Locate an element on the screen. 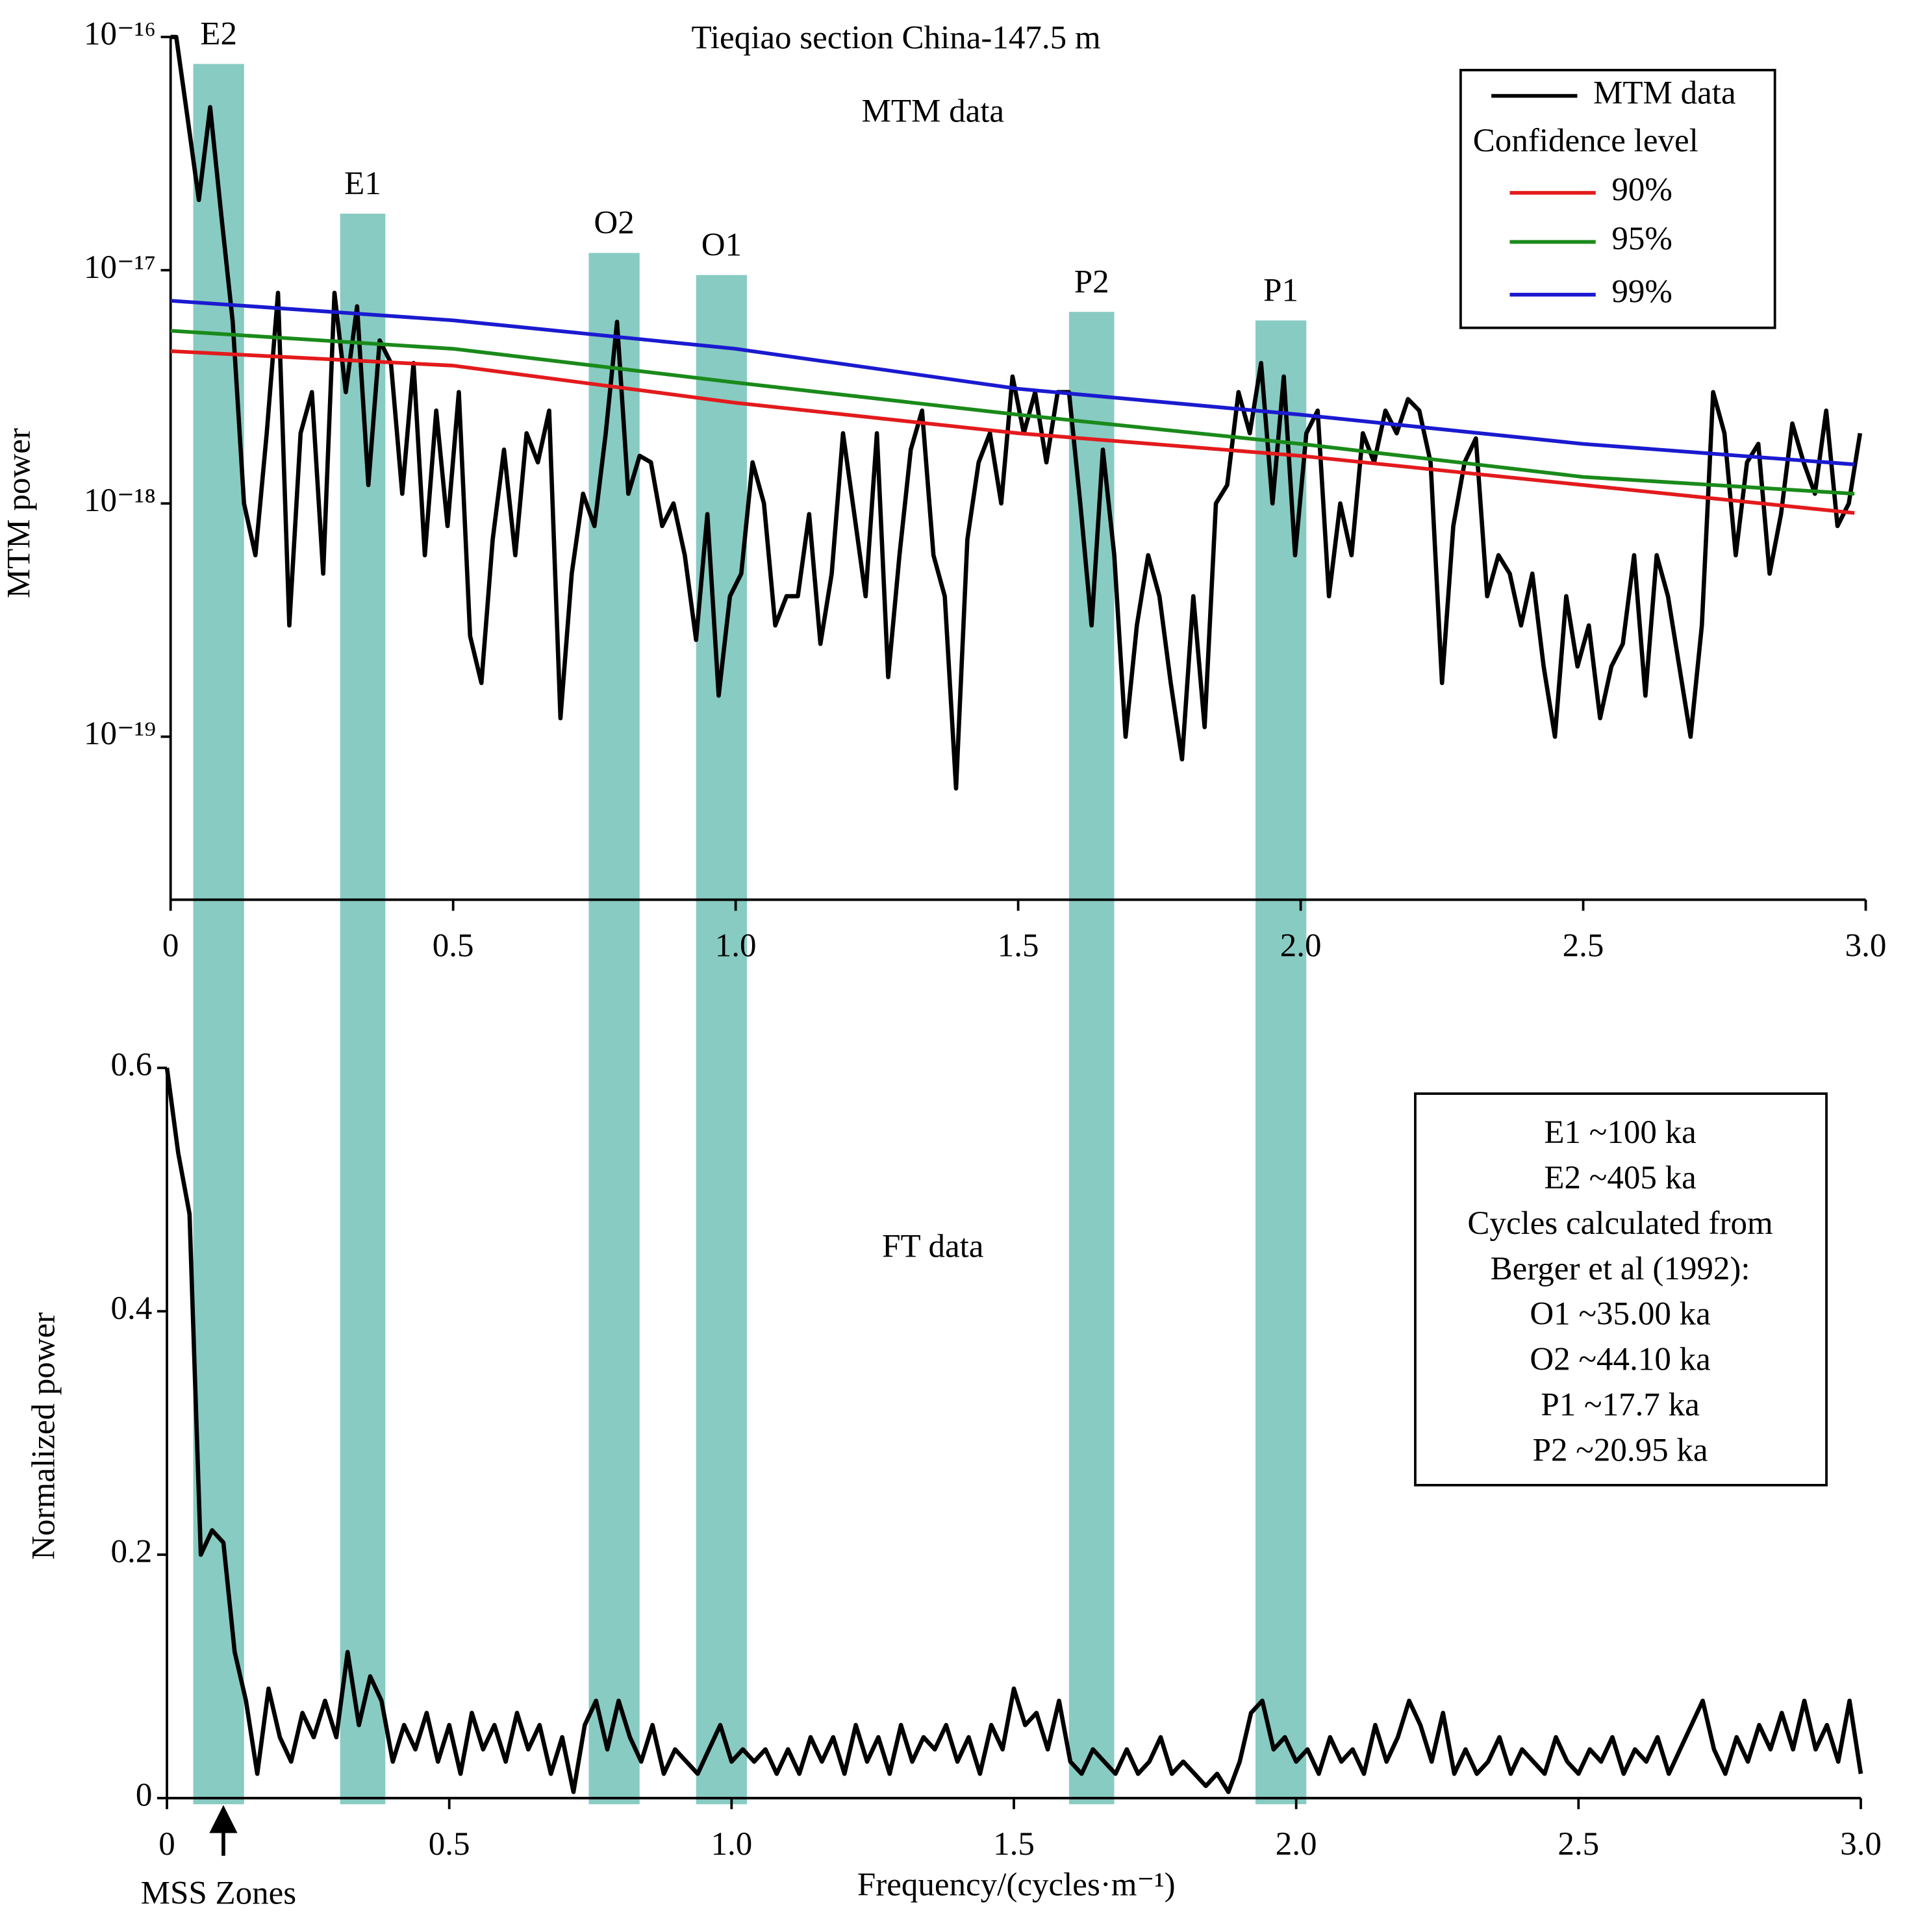 The image size is (1905, 1932). y-tick-label: 0.2 is located at coordinates (132, 1552).